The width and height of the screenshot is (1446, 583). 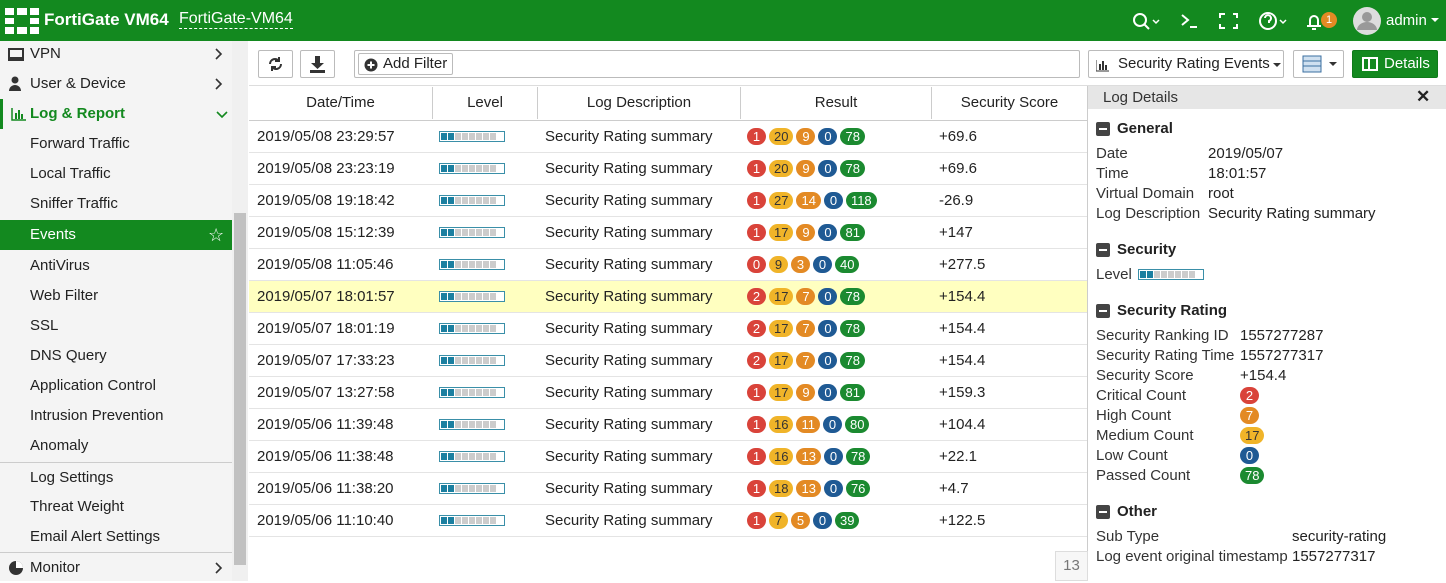 I want to click on column-header: Date/Time, so click(x=340, y=103).